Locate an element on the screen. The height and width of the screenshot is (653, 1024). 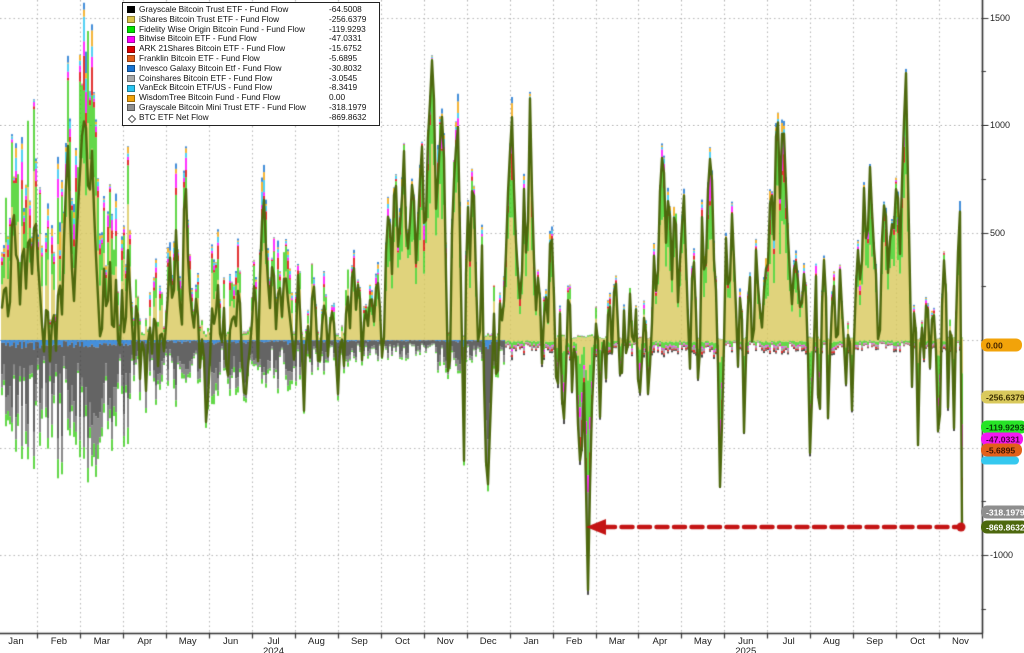
x-axis-year-label: 2025 is located at coordinates (746, 649).